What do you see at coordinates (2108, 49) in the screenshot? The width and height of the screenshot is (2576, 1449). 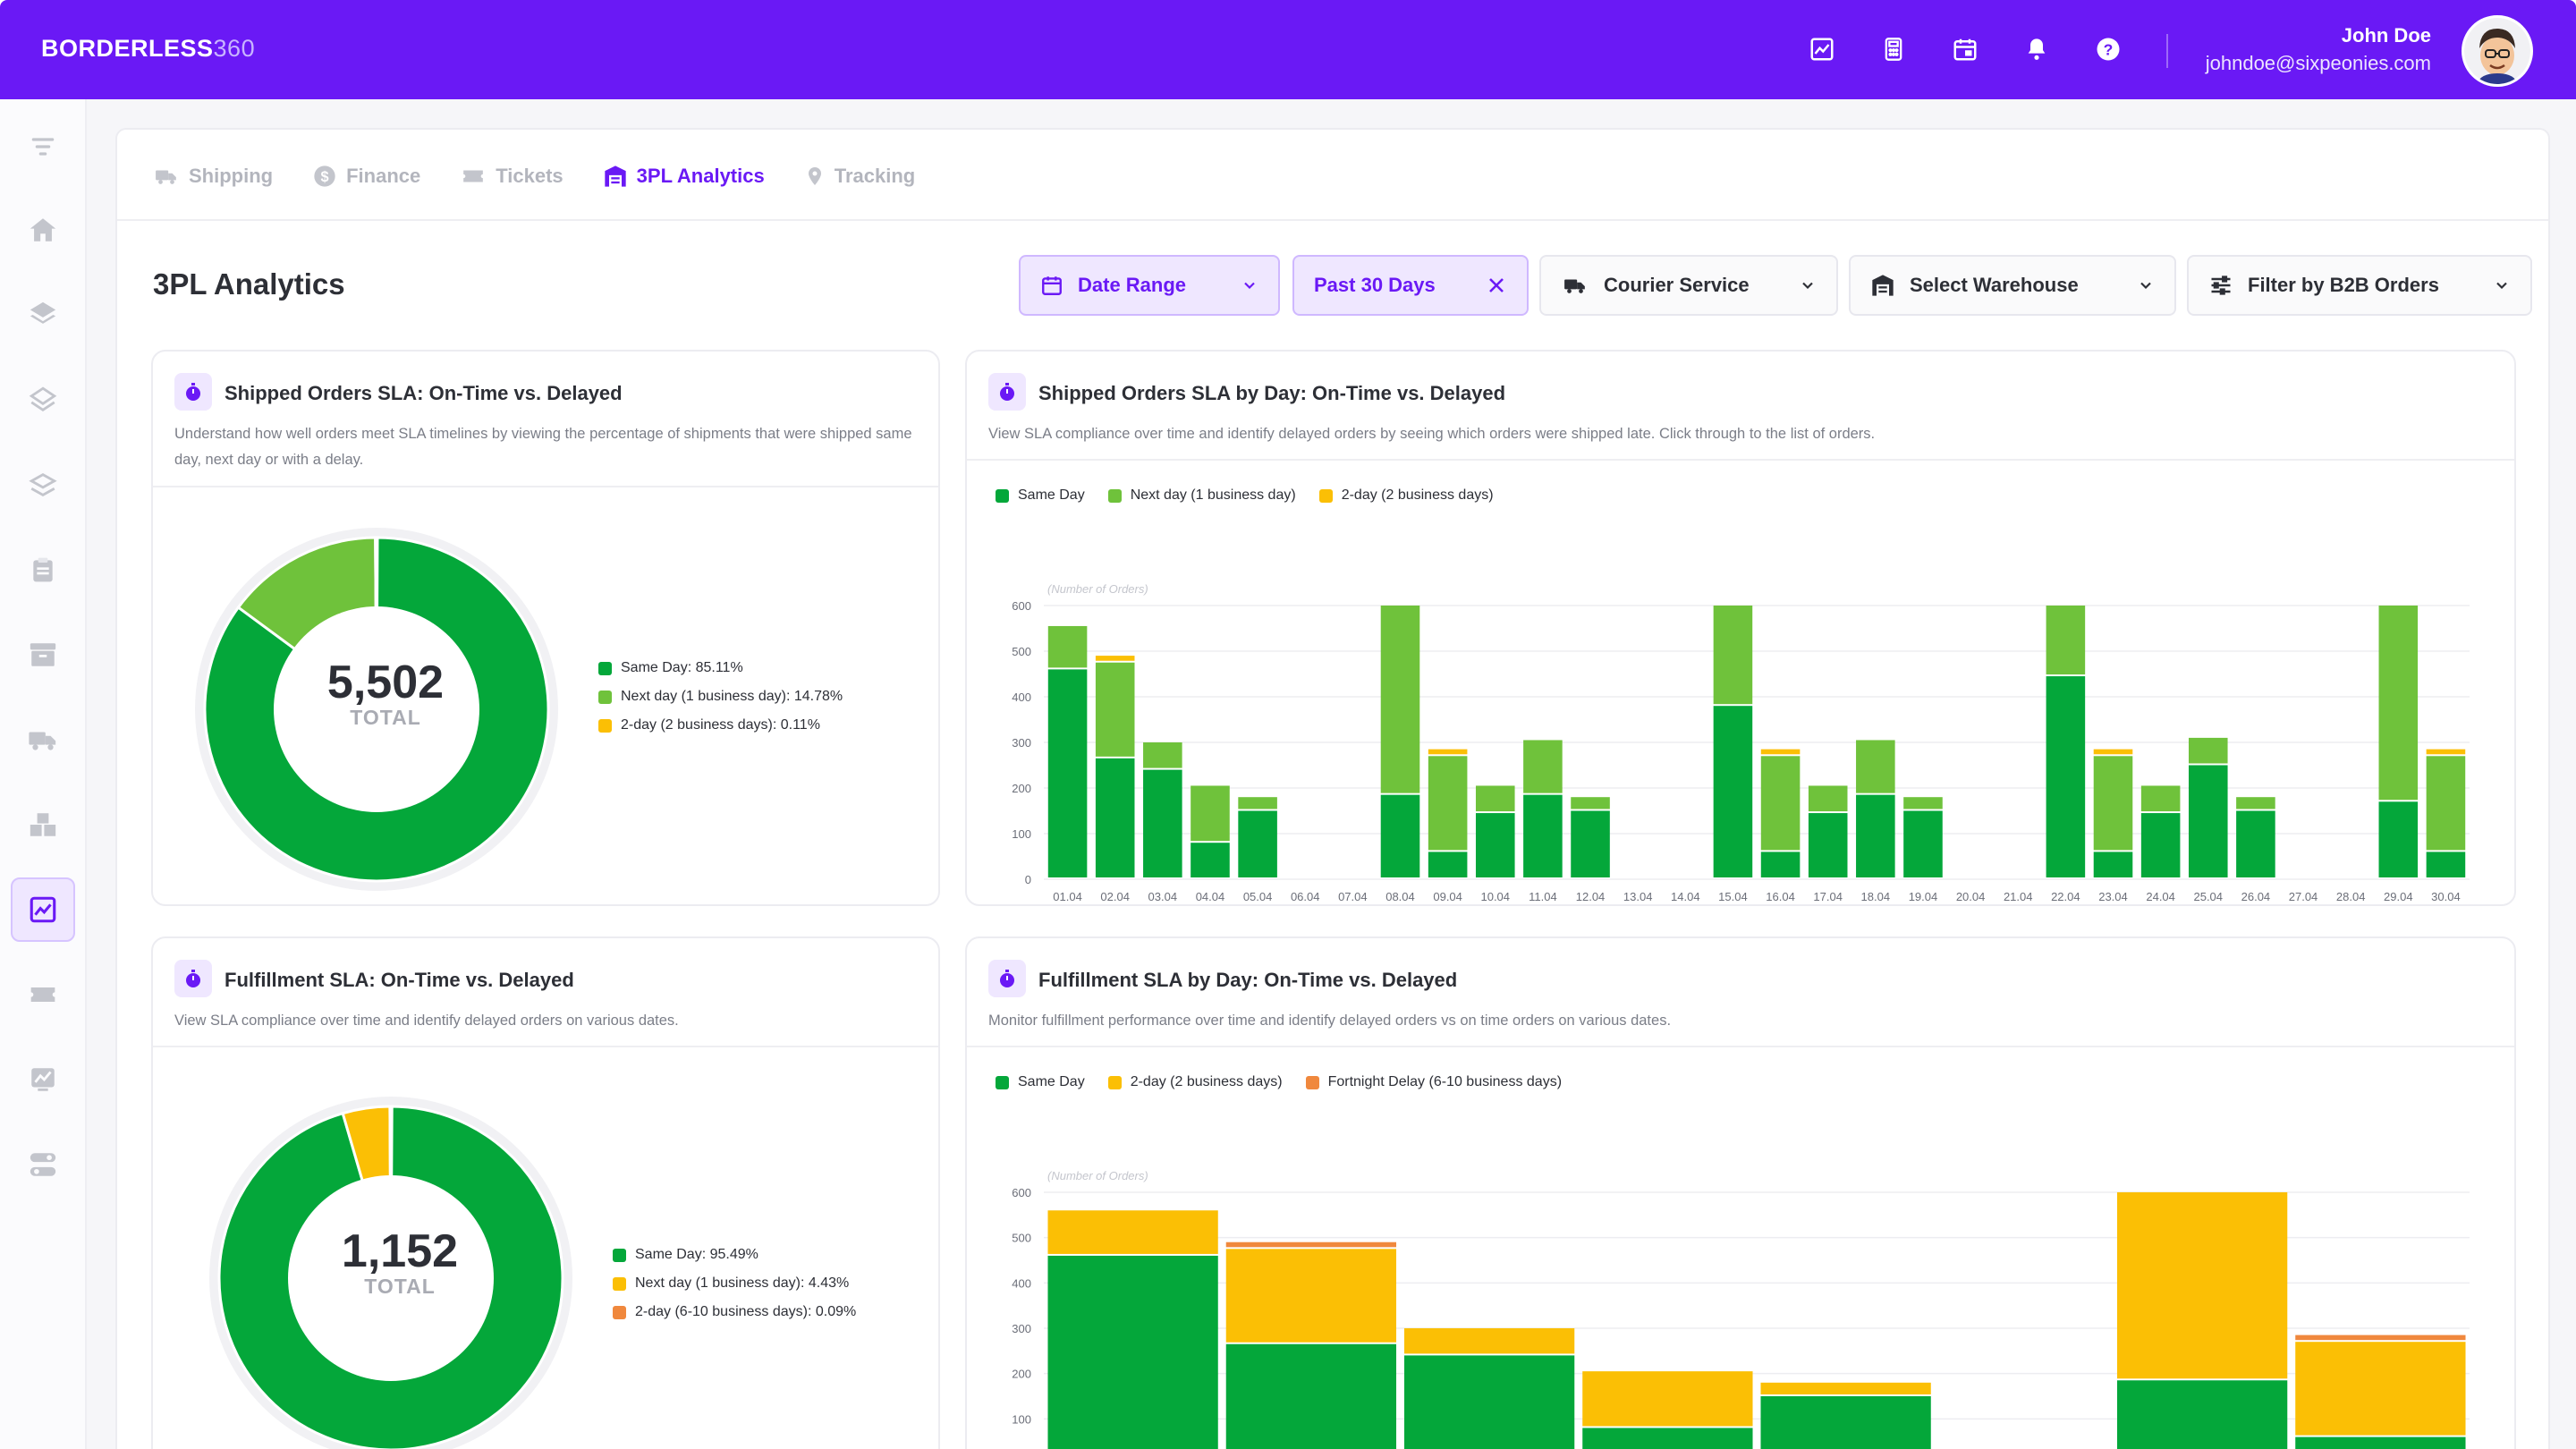 I see `help-icon: ?` at bounding box center [2108, 49].